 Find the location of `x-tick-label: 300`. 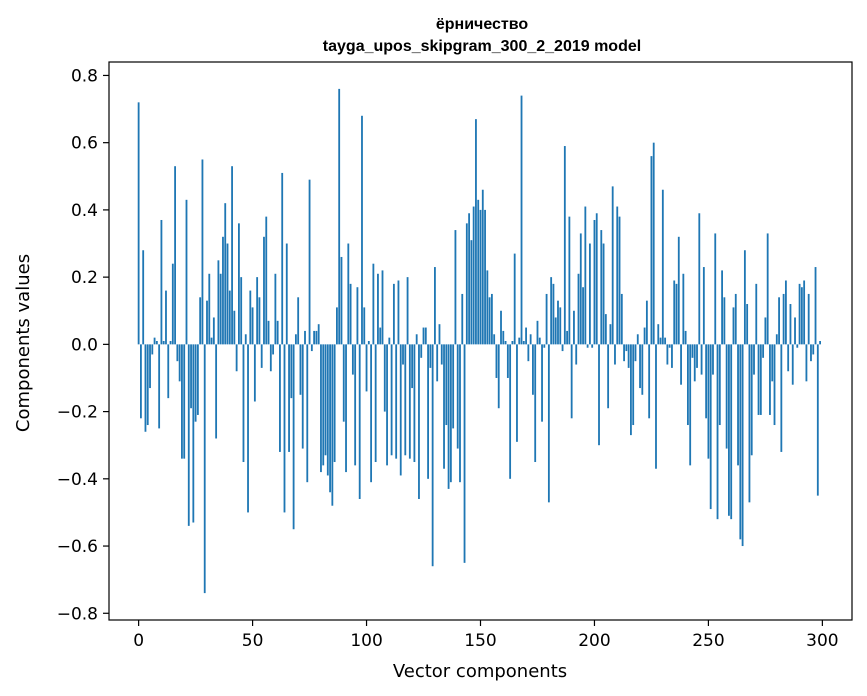

x-tick-label: 300 is located at coordinates (822, 641).